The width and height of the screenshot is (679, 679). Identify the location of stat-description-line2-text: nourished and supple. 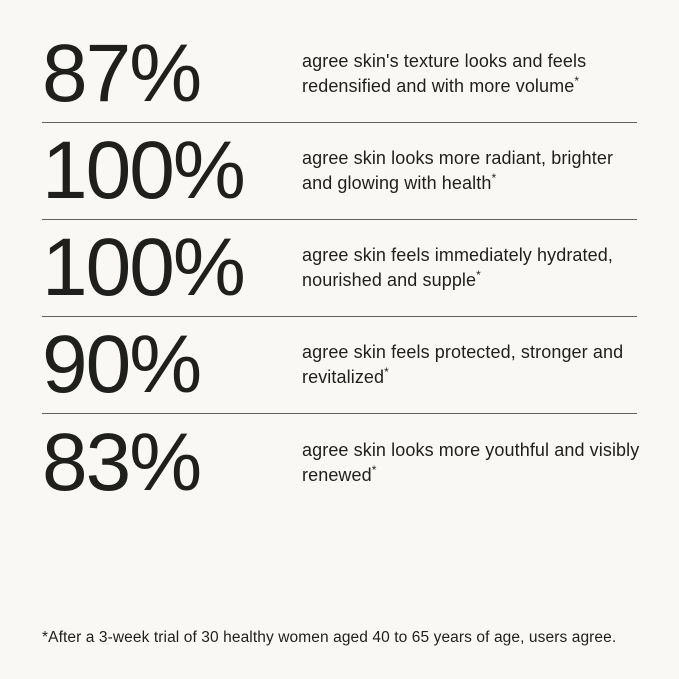
(389, 280).